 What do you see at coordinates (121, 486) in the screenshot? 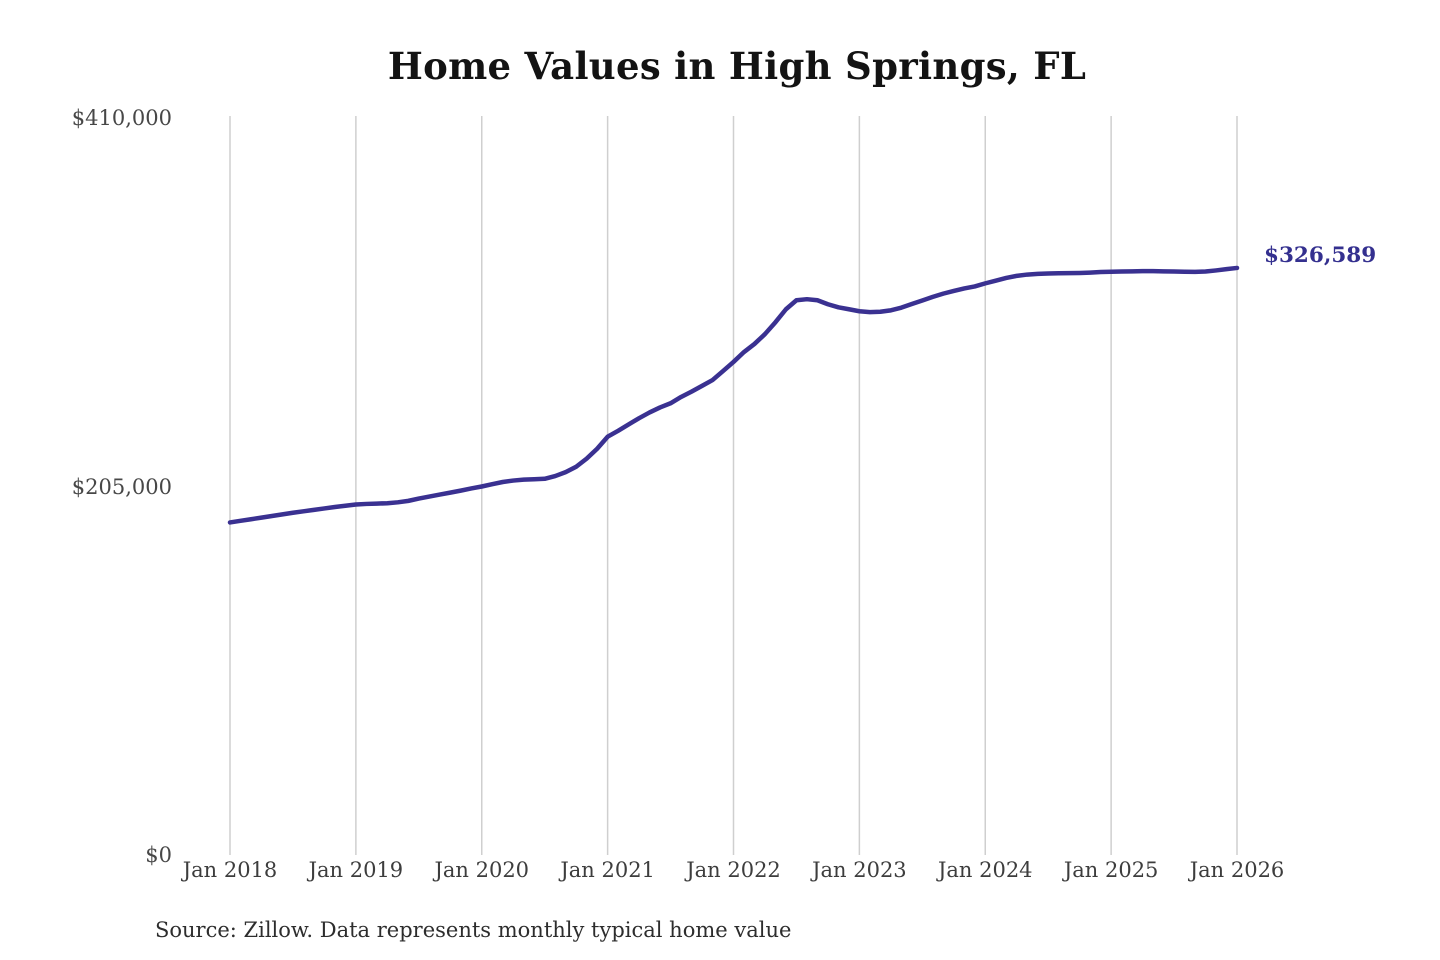
I see `y-axis-tick-label: $205,000` at bounding box center [121, 486].